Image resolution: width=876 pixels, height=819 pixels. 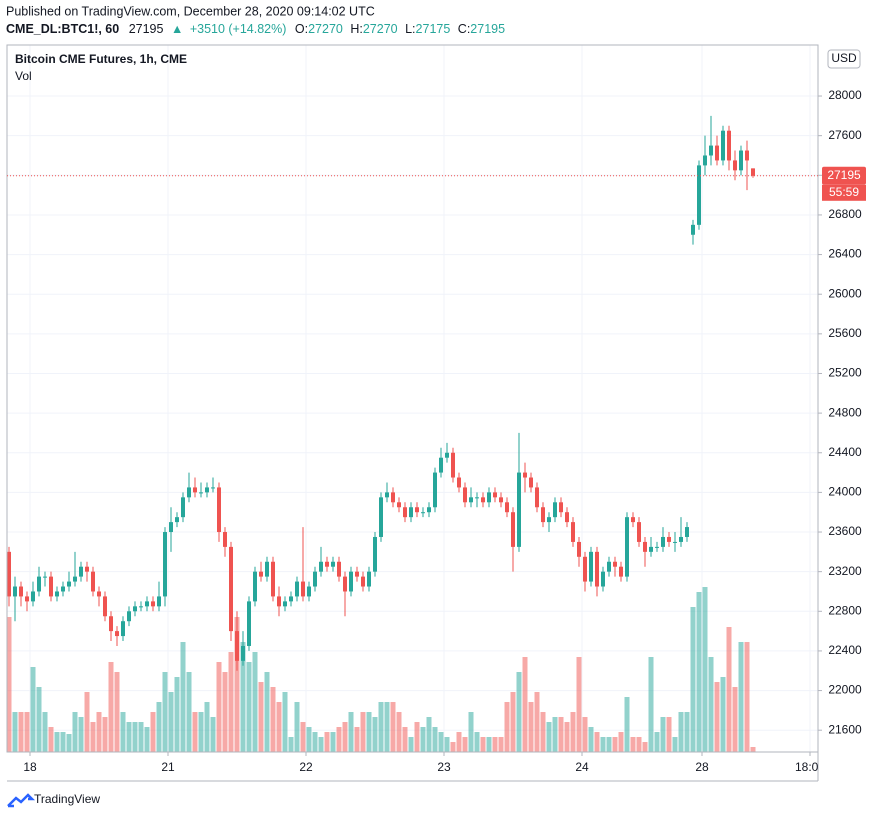 I want to click on y-tick-label: 22800, so click(x=845, y=610).